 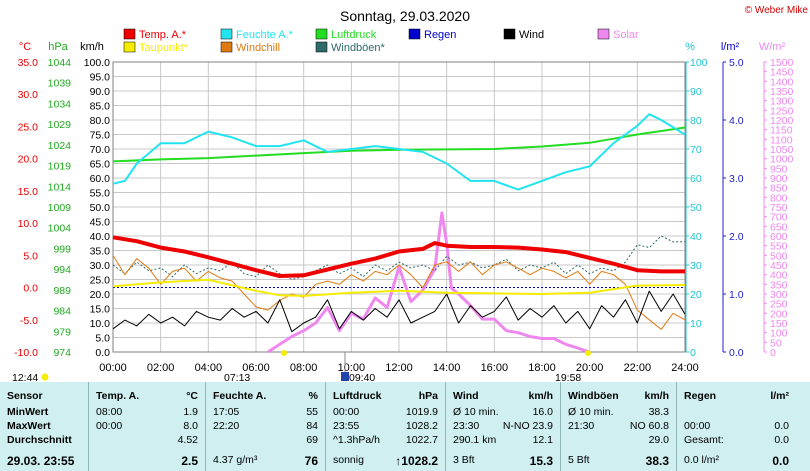 I want to click on x-tick-label: 04:00, so click(x=209, y=368).